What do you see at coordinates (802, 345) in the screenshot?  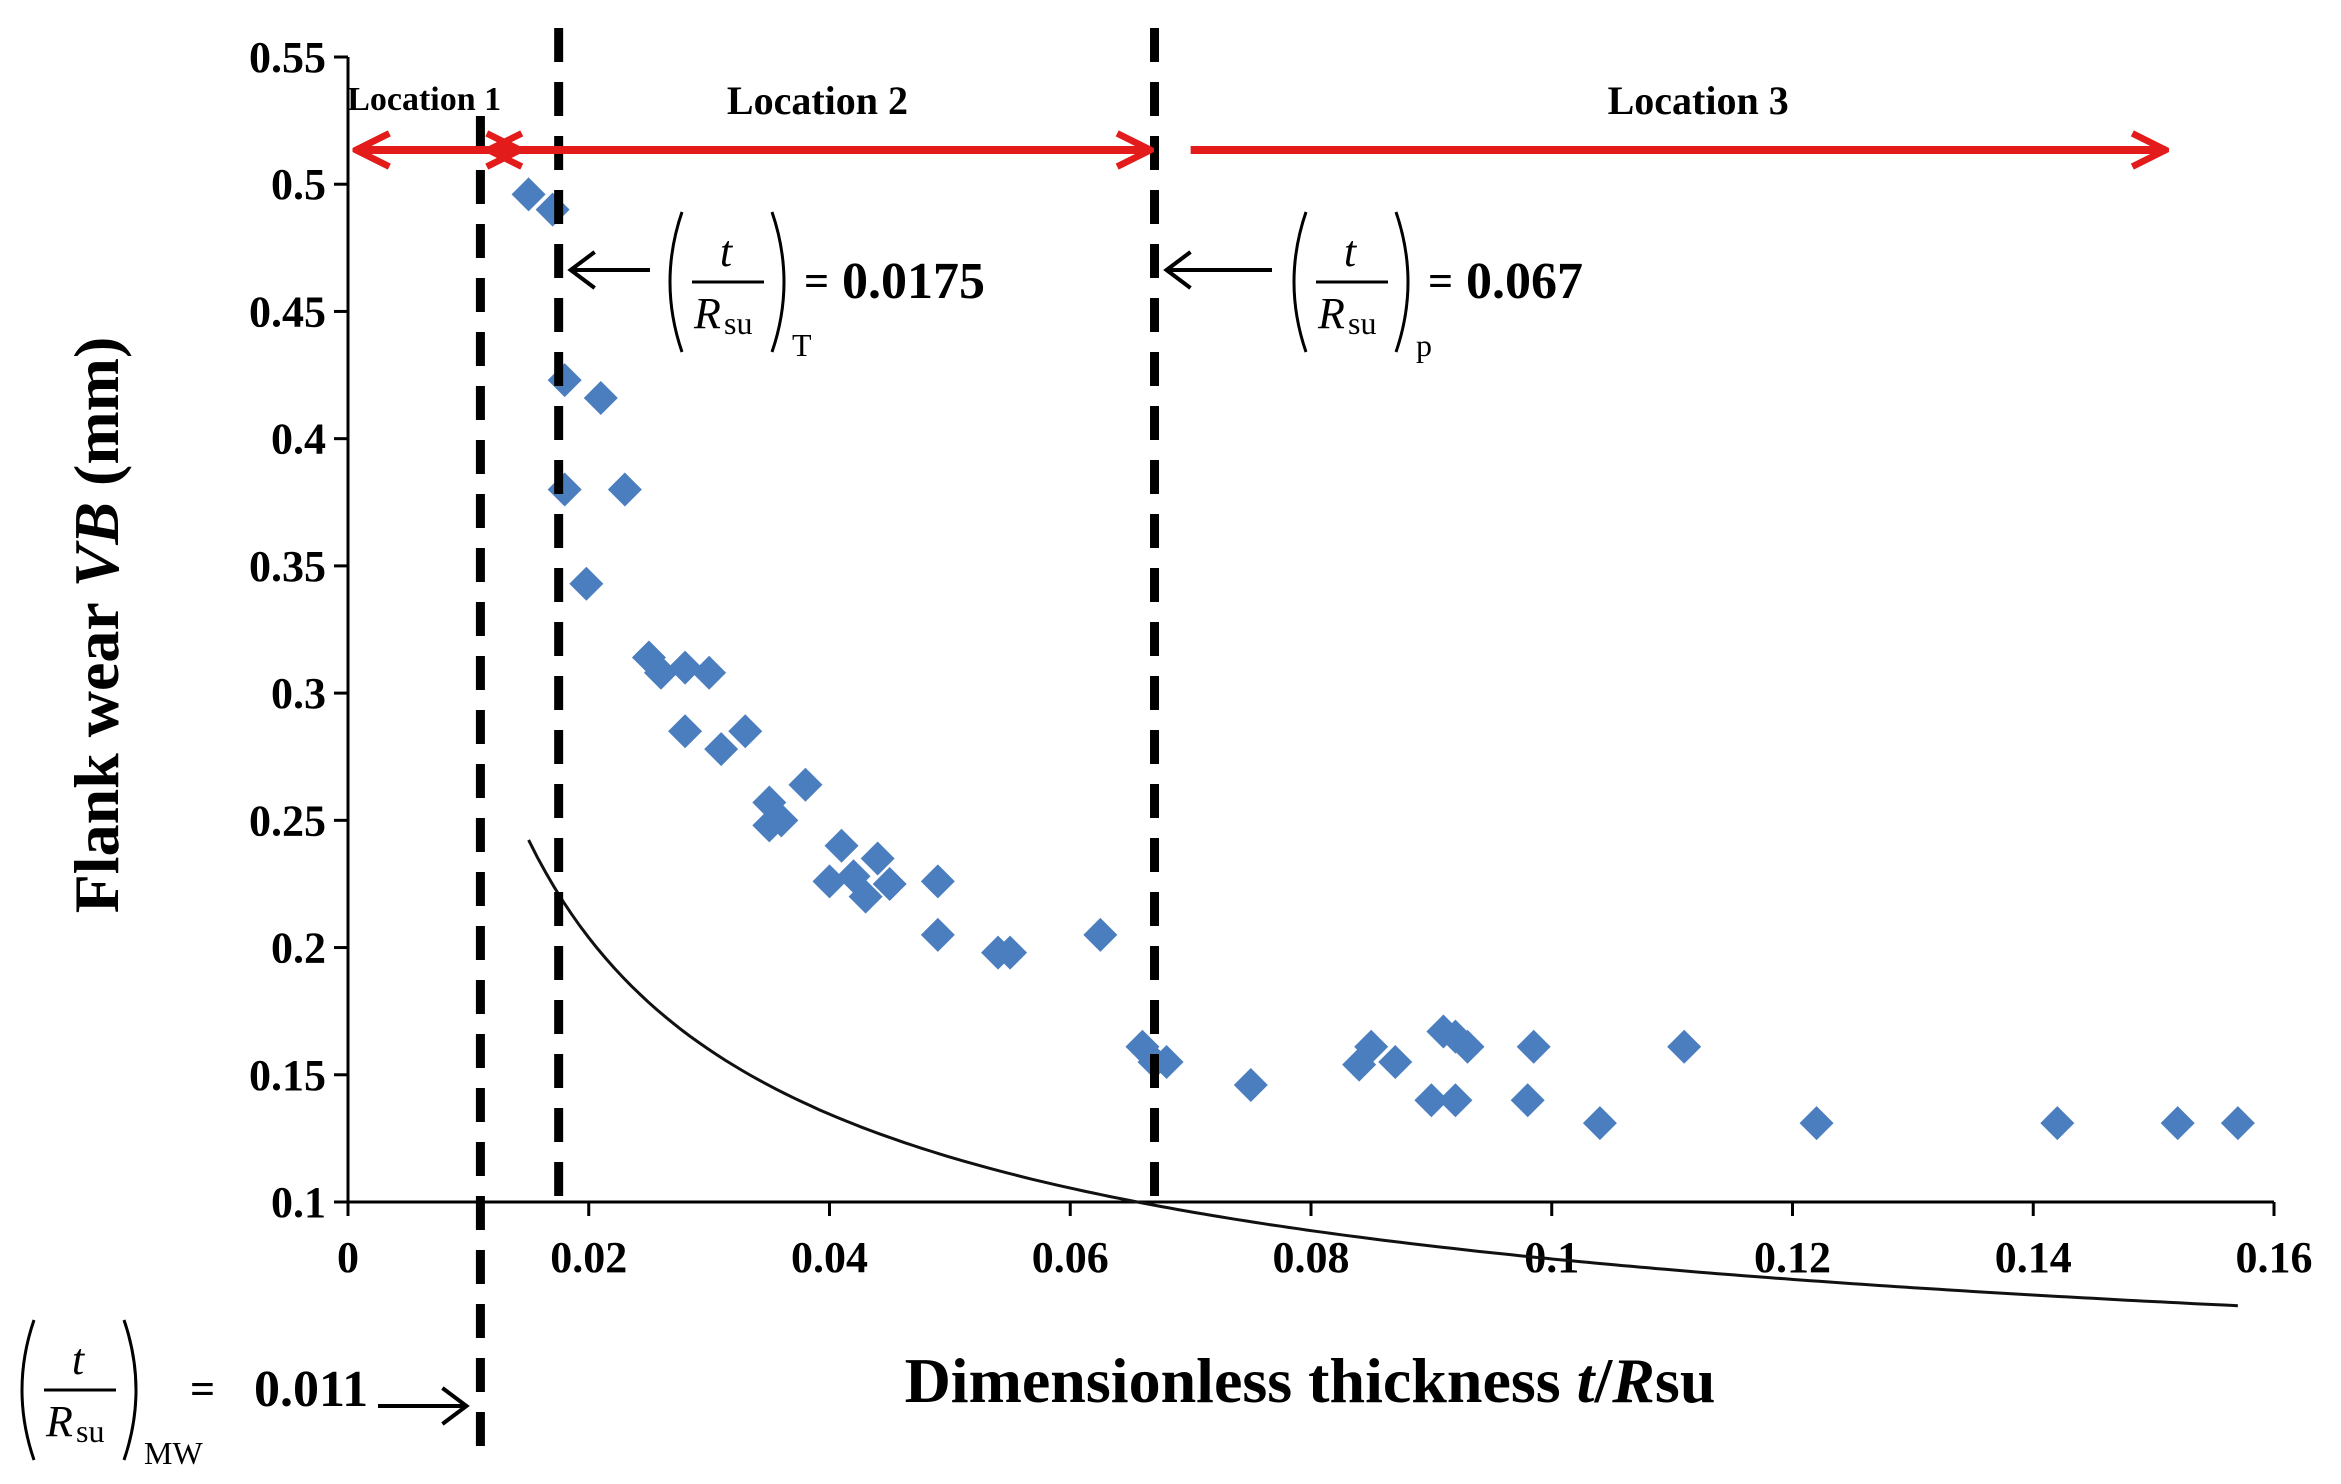 I see `fraction-subscript: T` at bounding box center [802, 345].